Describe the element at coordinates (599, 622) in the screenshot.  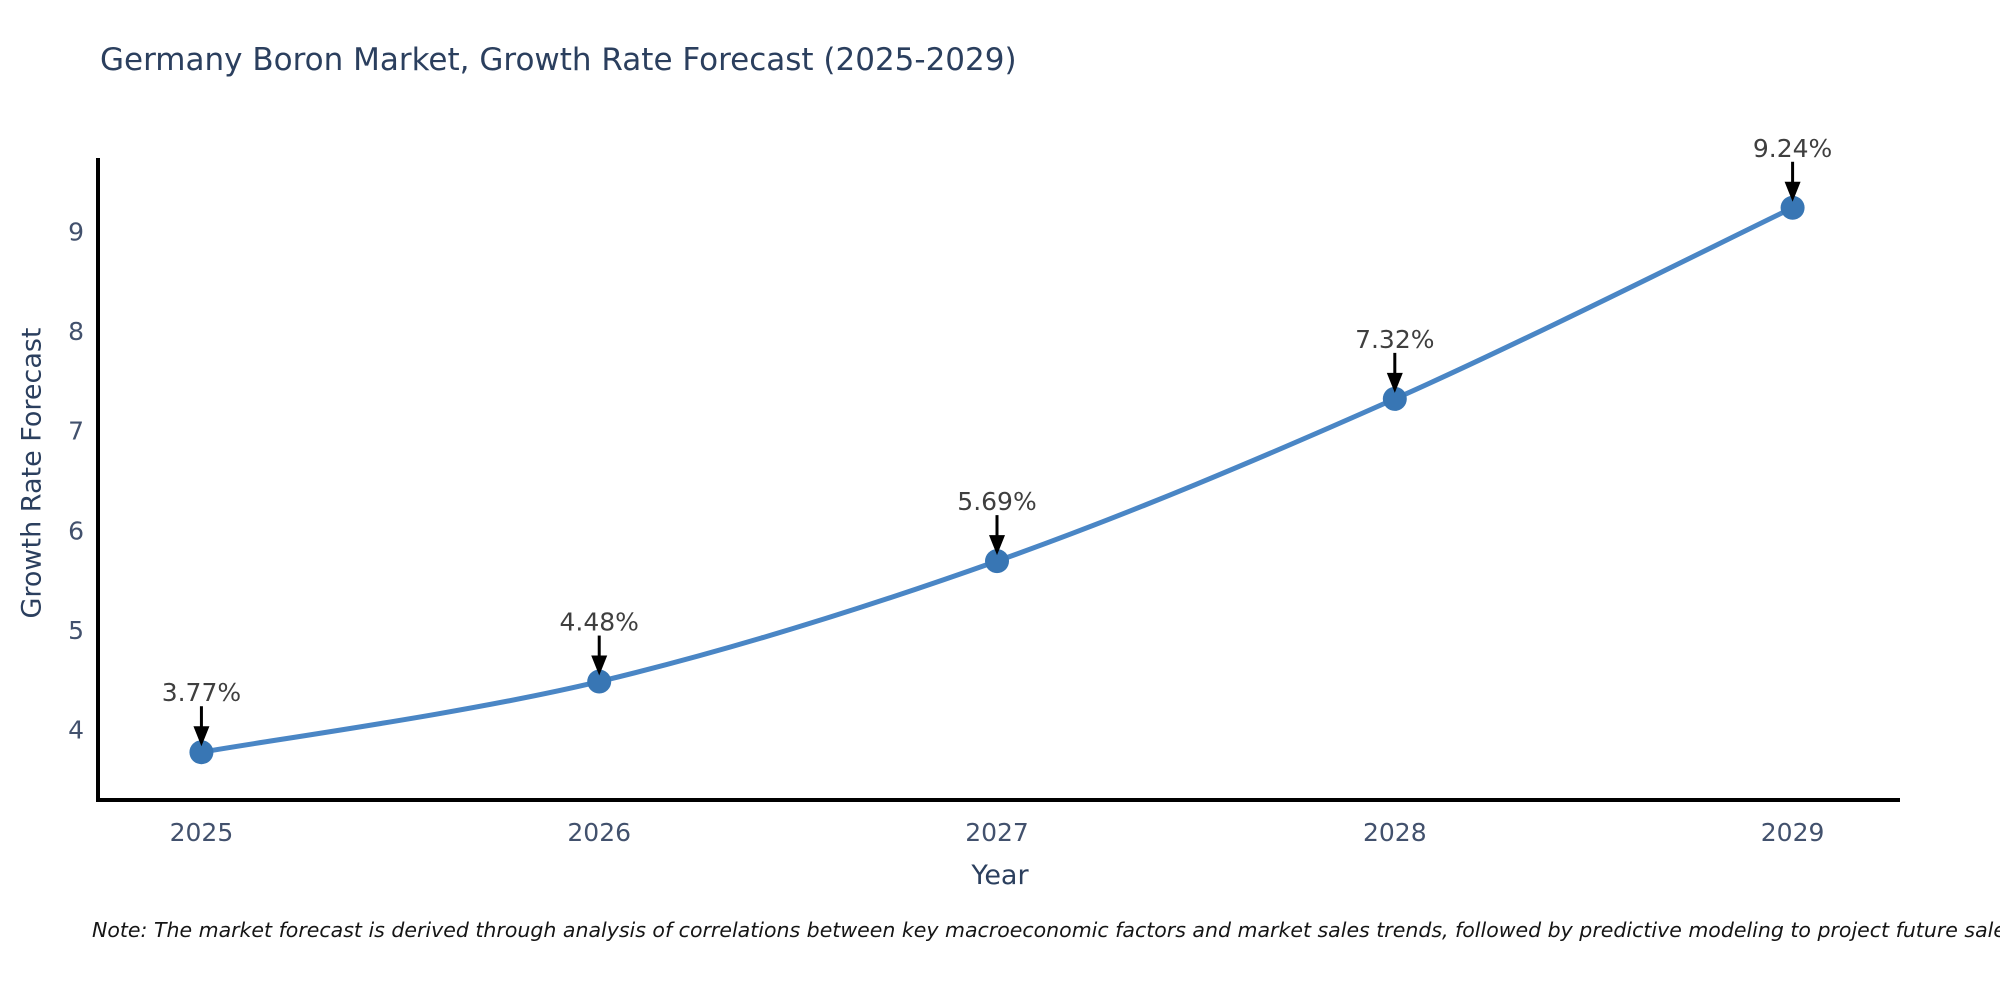
I see `annotation-label: 4.48%` at that location.